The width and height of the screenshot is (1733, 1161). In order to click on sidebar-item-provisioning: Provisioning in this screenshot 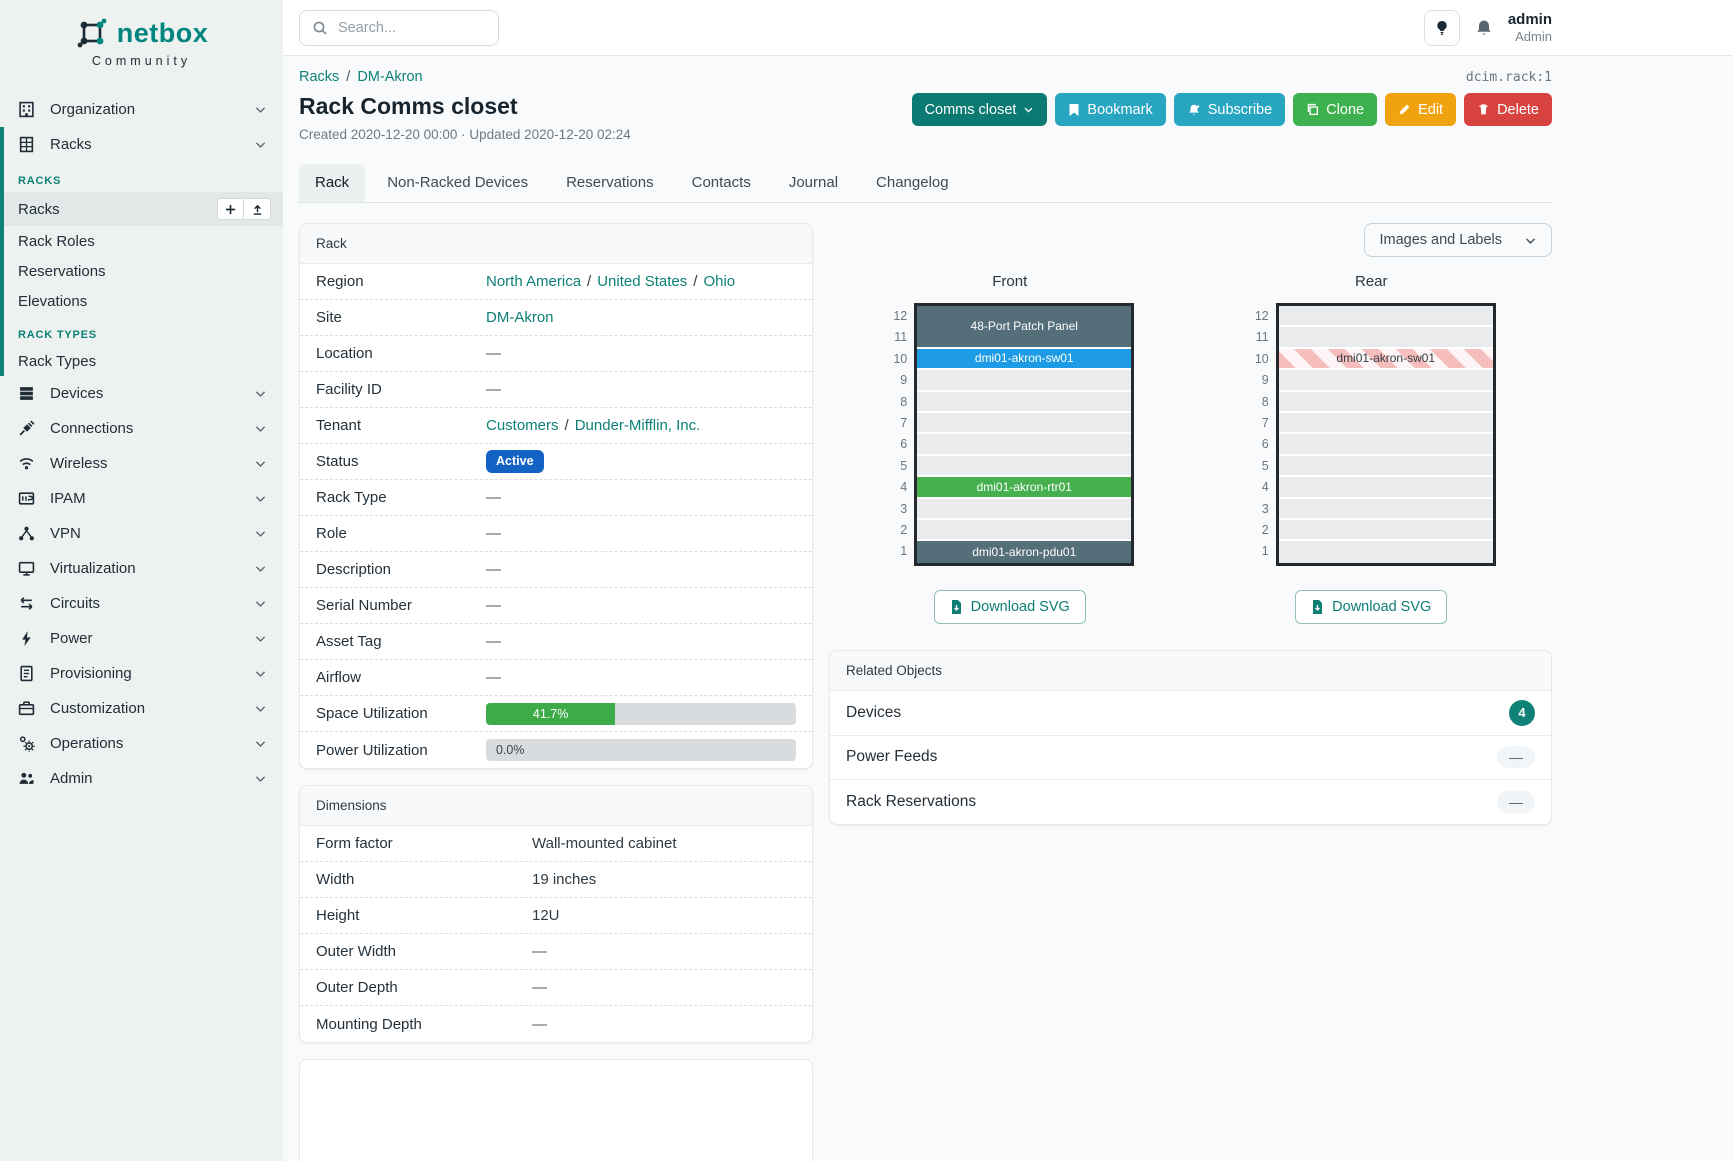, I will do `click(141, 673)`.